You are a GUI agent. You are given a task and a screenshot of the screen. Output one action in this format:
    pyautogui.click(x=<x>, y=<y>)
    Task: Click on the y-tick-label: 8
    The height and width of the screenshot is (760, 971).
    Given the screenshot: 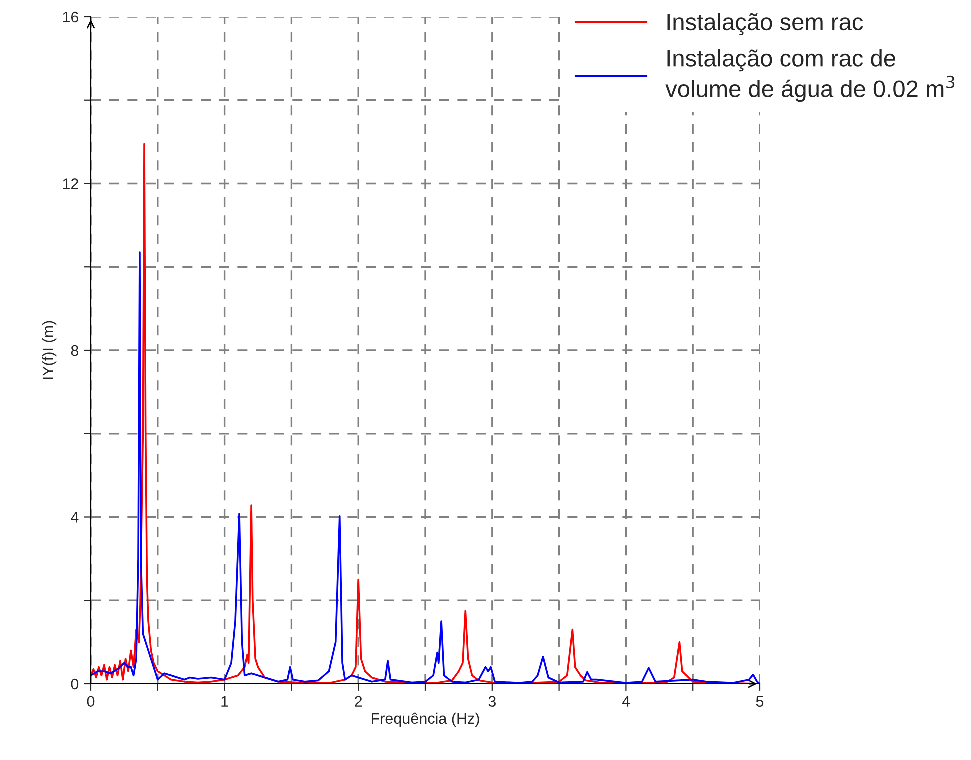 What is the action you would take?
    pyautogui.click(x=75, y=350)
    